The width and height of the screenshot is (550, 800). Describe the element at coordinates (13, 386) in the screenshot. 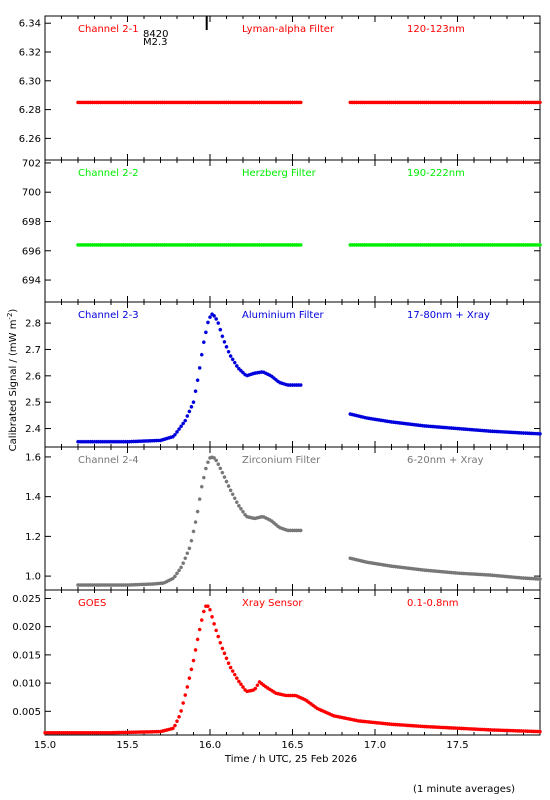

I see `y-axis-label-main: Calibrated Signal / (mW m` at that location.